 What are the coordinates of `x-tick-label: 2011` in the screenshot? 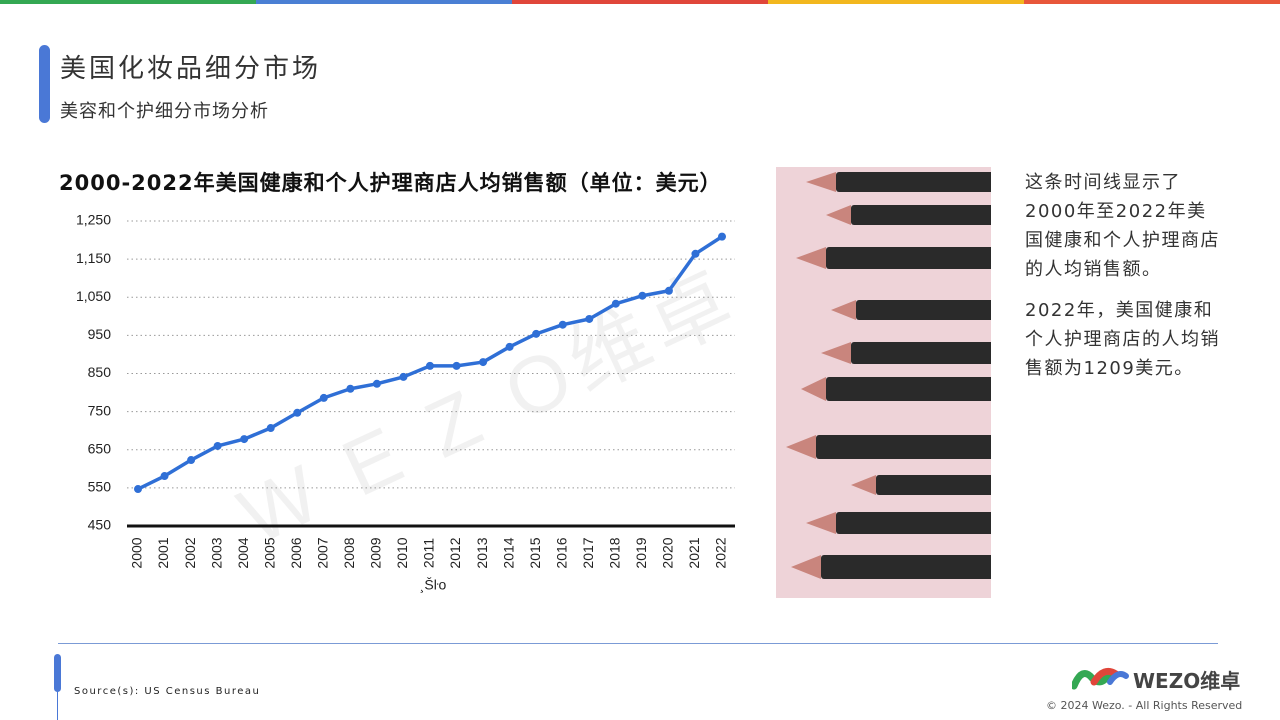 It's located at (429, 553).